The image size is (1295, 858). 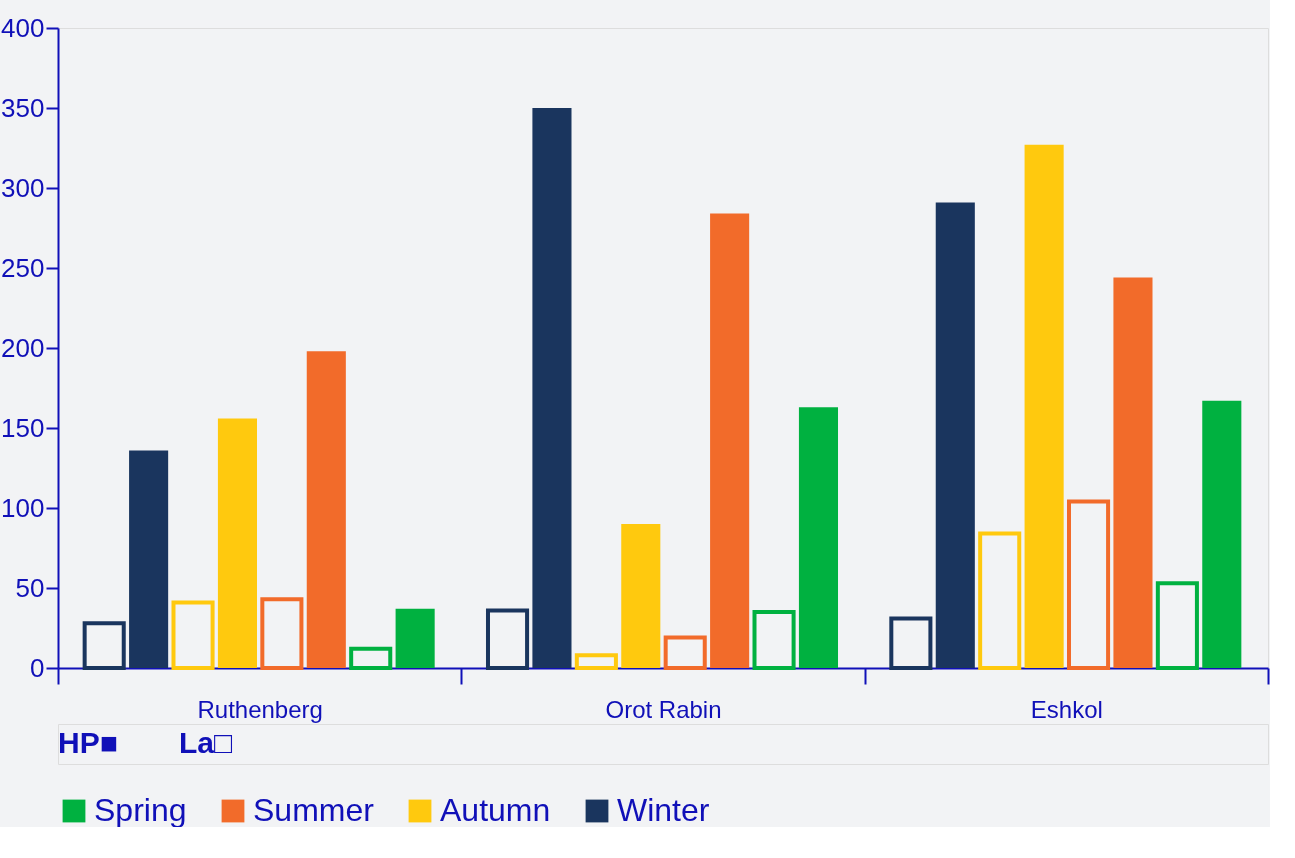 What do you see at coordinates (30, 587) in the screenshot?
I see `y-tick-label: 50` at bounding box center [30, 587].